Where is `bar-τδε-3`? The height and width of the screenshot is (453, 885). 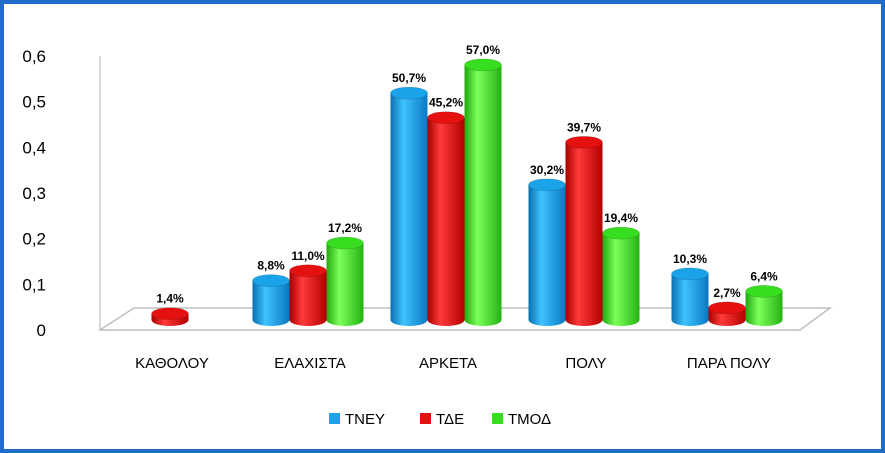 bar-τδε-3 is located at coordinates (584, 230).